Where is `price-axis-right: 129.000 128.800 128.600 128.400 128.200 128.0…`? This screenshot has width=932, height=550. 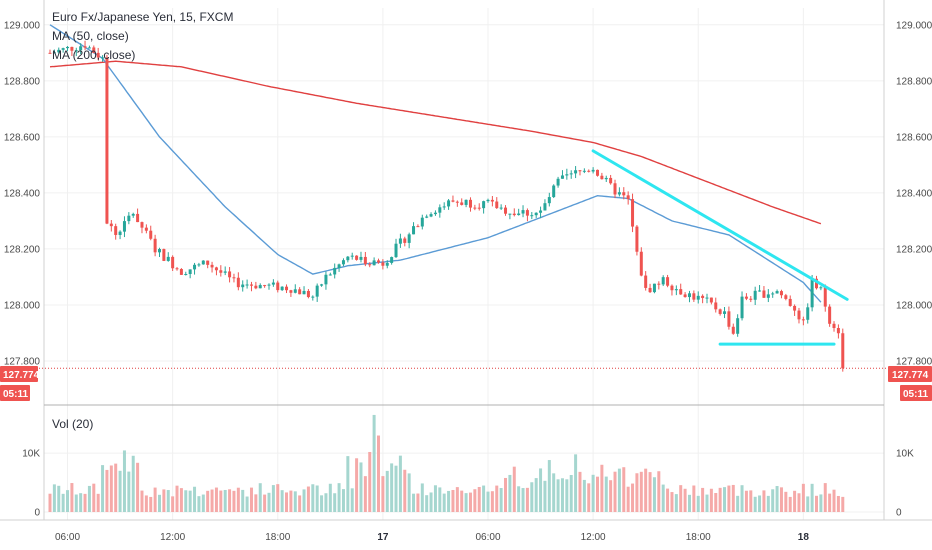
price-axis-right: 129.000 128.800 128.600 128.400 128.200 128.0… is located at coordinates (914, 193).